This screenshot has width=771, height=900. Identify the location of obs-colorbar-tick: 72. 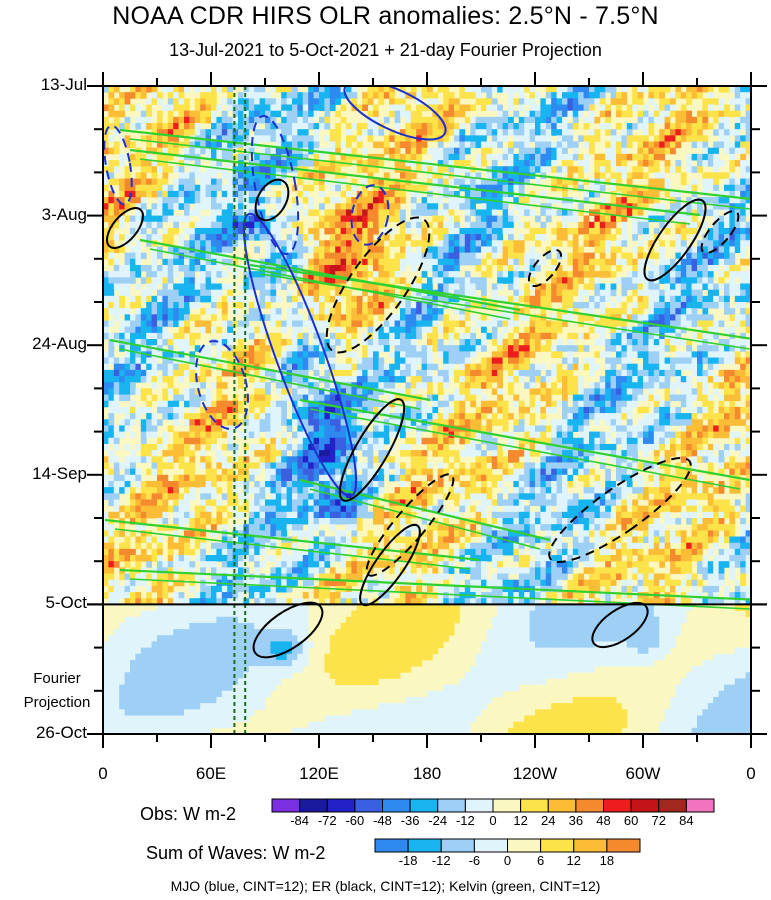
(658, 820).